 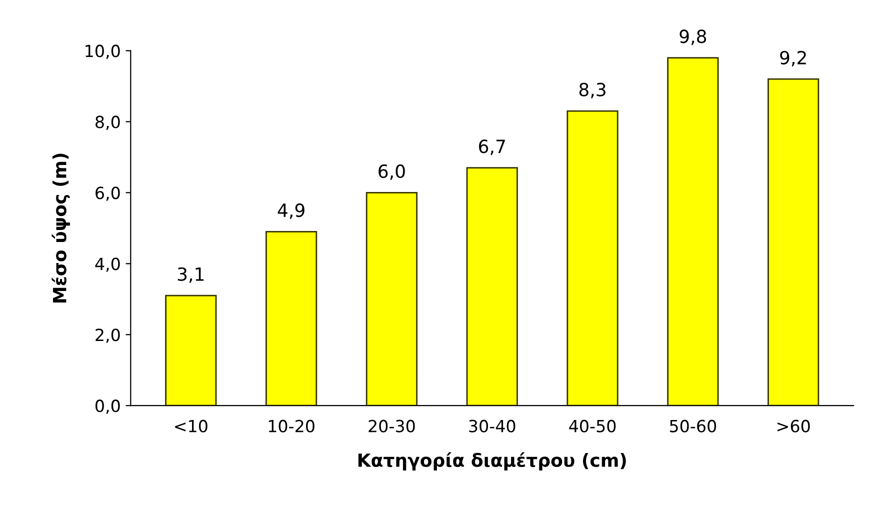 I want to click on y-tick-label: 8,0, so click(x=108, y=123).